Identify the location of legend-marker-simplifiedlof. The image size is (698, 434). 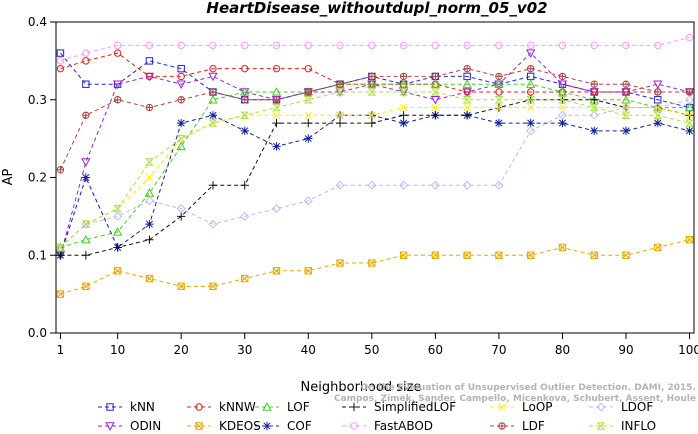
(354, 407).